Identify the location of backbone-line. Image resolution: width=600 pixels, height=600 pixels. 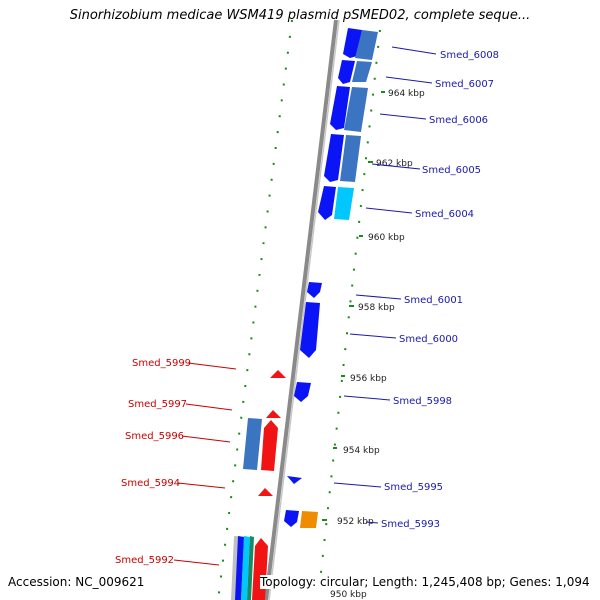
(301, 309).